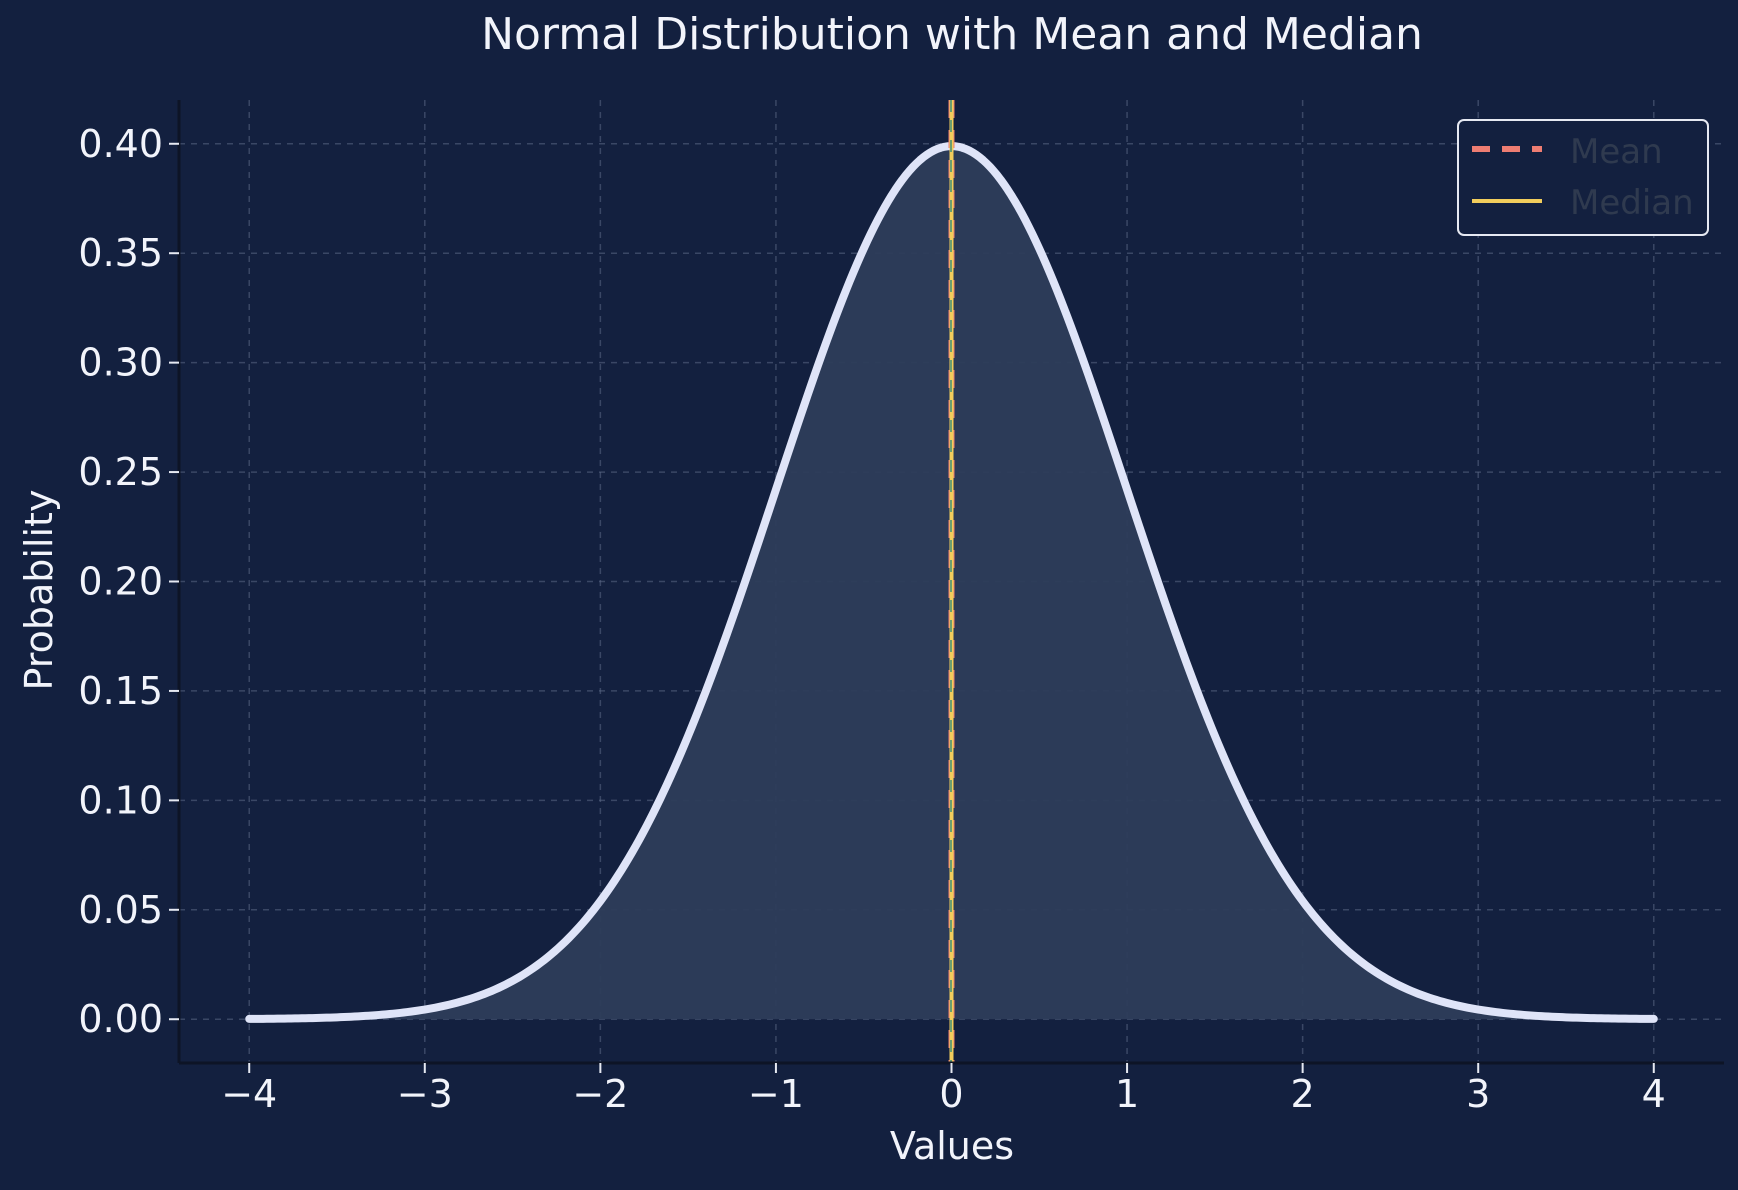 The height and width of the screenshot is (1190, 1738). Describe the element at coordinates (951, 1094) in the screenshot. I see `x-tick-label-4: 0` at that location.